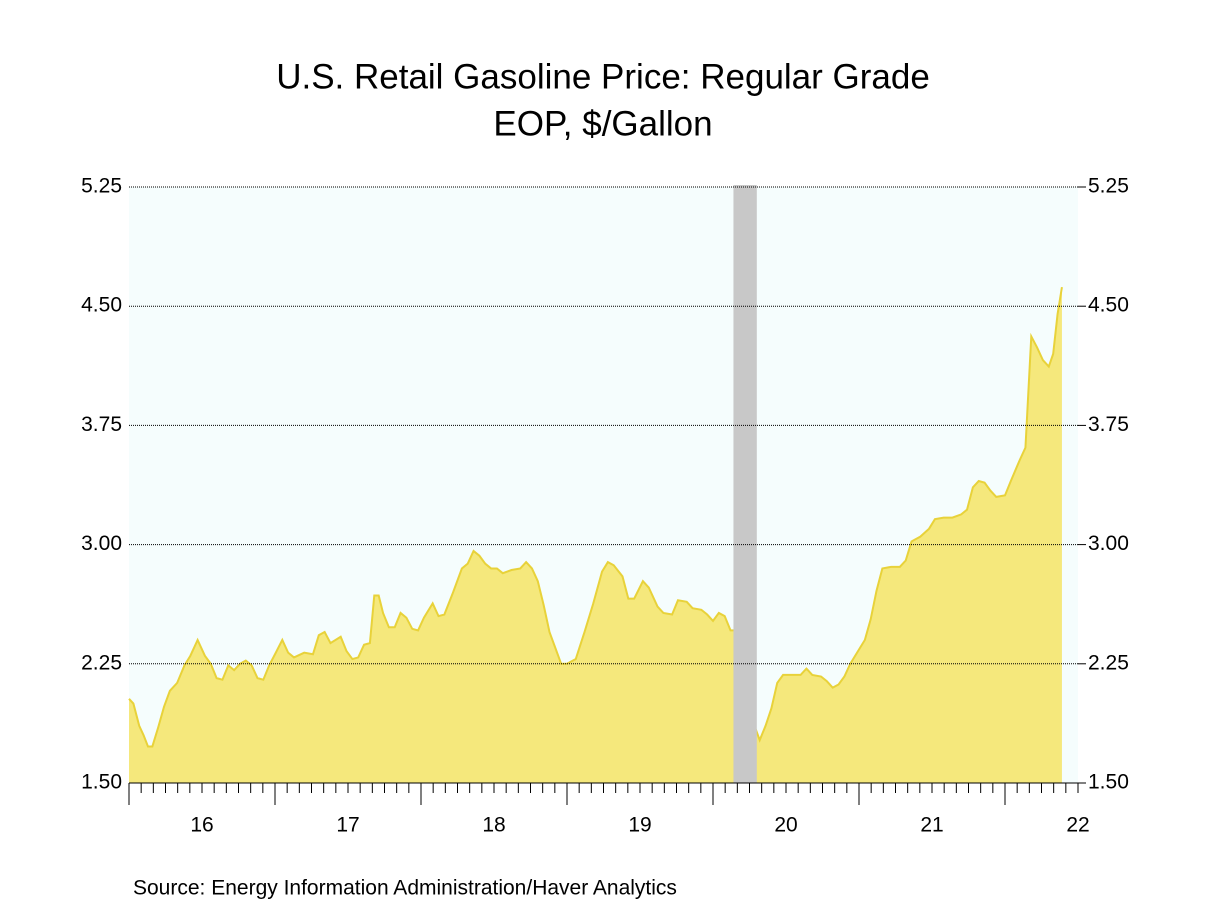  I want to click on y-tick-label: 3.75, so click(101, 424).